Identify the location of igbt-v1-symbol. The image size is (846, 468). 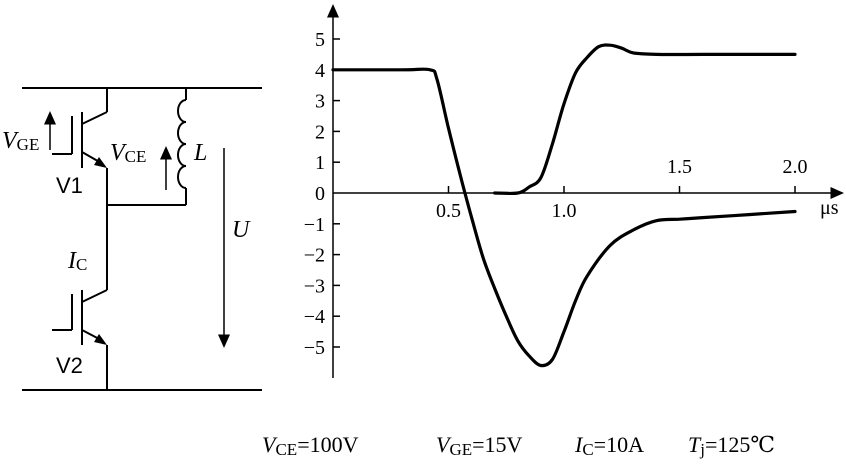
(80, 139).